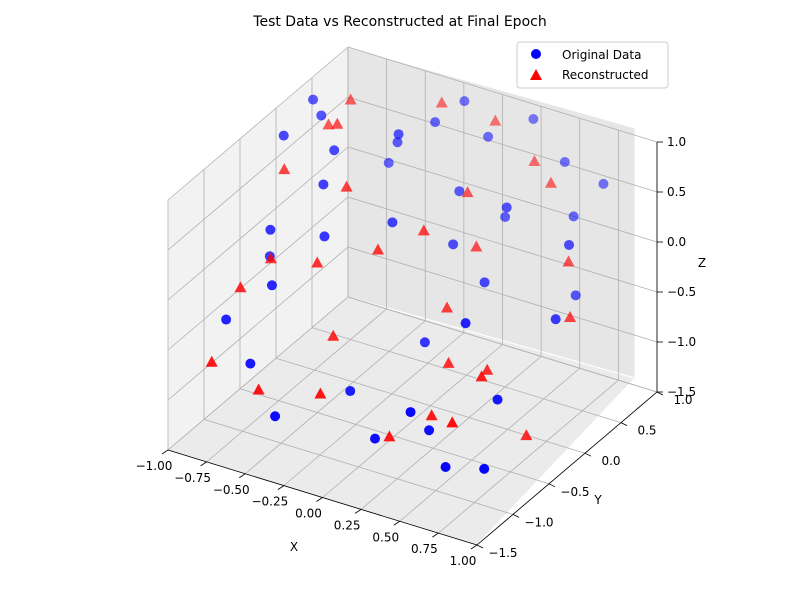 This screenshot has width=800, height=600. I want to click on legend: Original Data Reconstructed, so click(592, 65).